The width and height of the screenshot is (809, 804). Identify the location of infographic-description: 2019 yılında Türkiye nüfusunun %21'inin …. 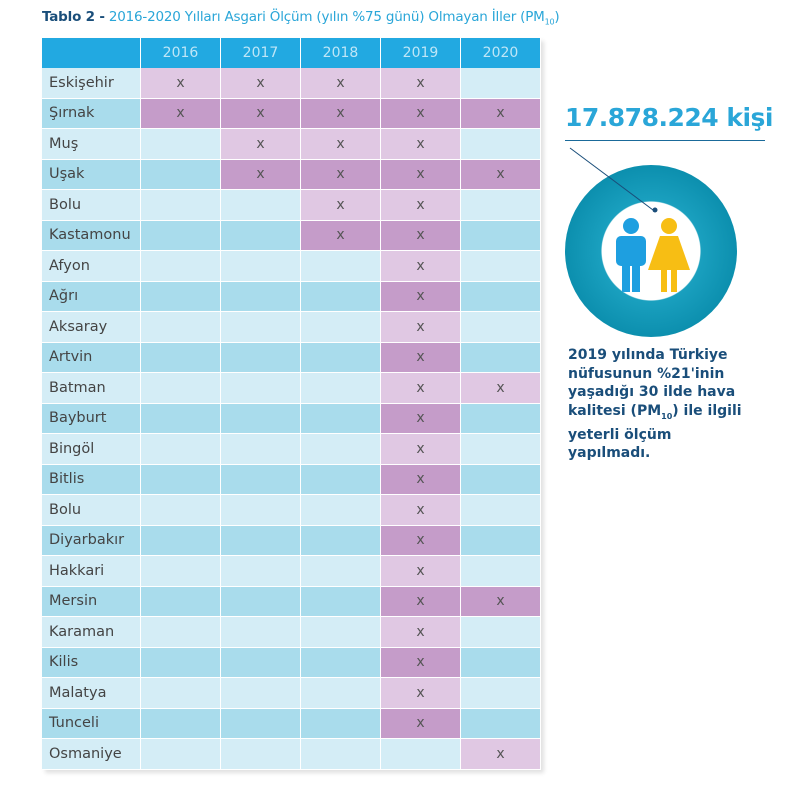
(663, 404).